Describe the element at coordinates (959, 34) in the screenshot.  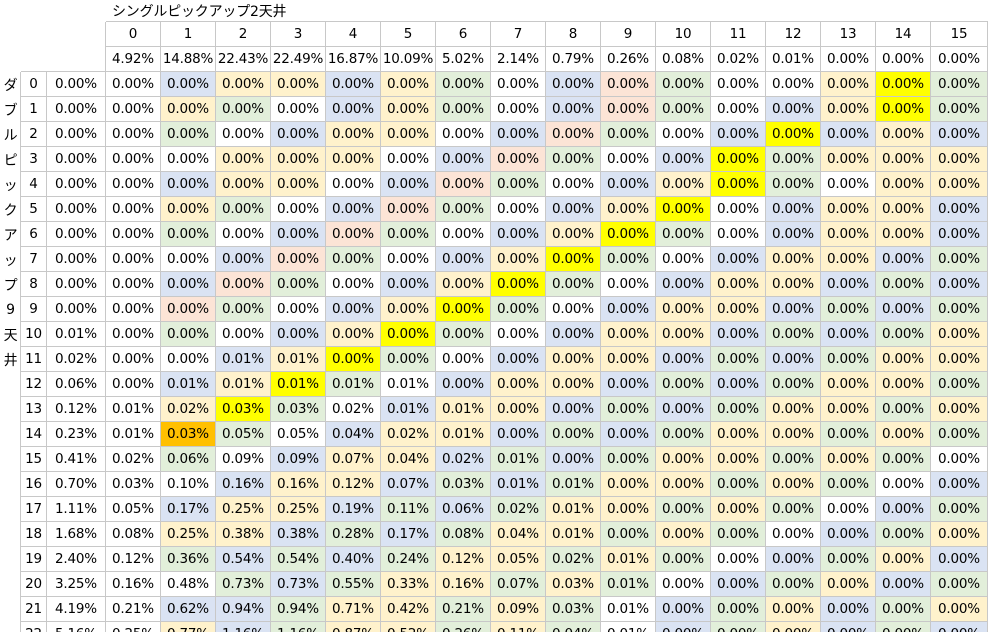
I see `column-header: 15` at that location.